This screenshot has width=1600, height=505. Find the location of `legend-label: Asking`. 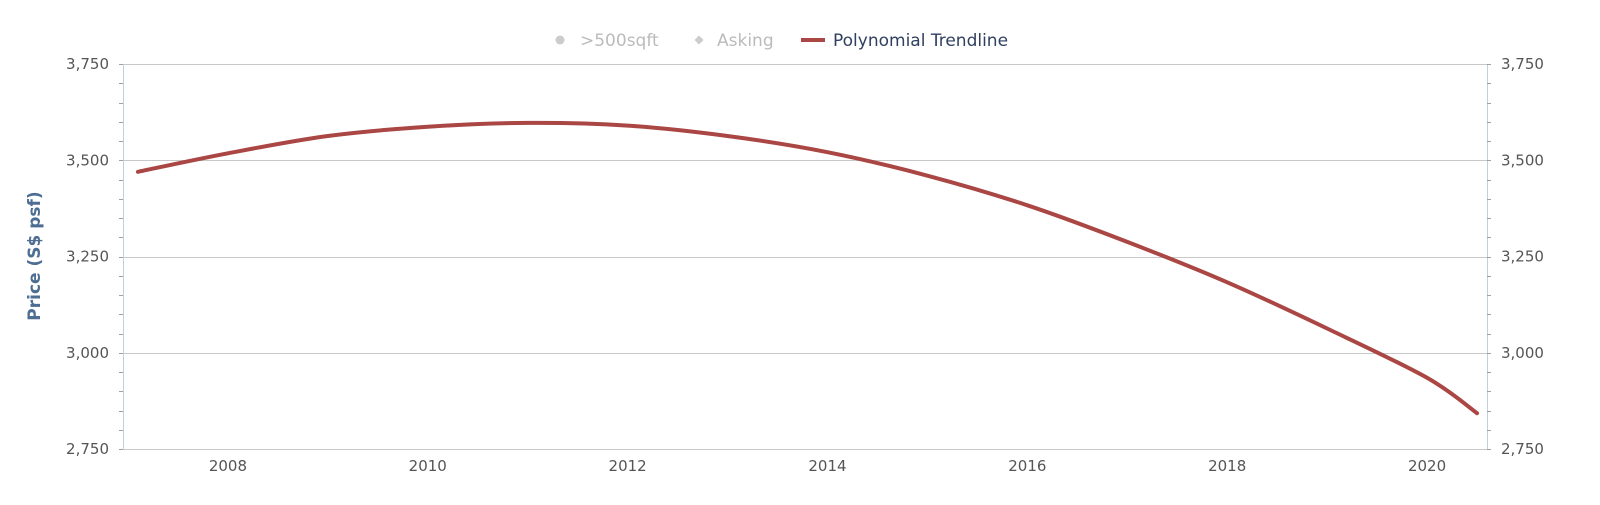

legend-label: Asking is located at coordinates (745, 41).